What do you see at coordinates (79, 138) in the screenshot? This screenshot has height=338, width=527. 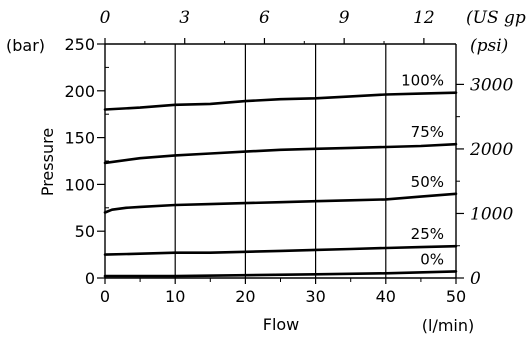 I see `y-tick-label-150: 150` at bounding box center [79, 138].